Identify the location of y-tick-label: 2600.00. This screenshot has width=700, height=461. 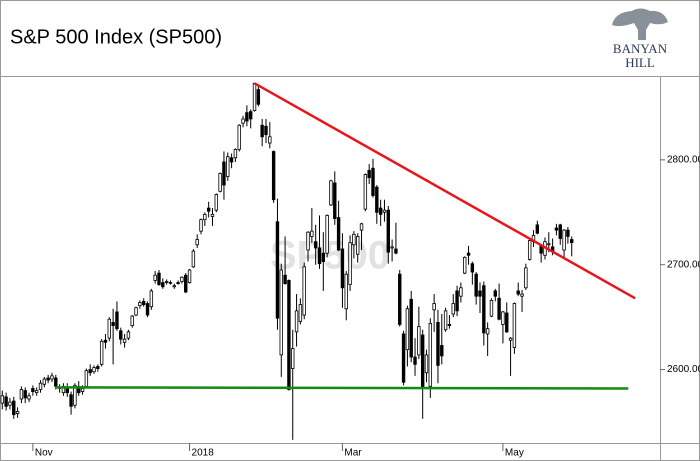
(683, 369).